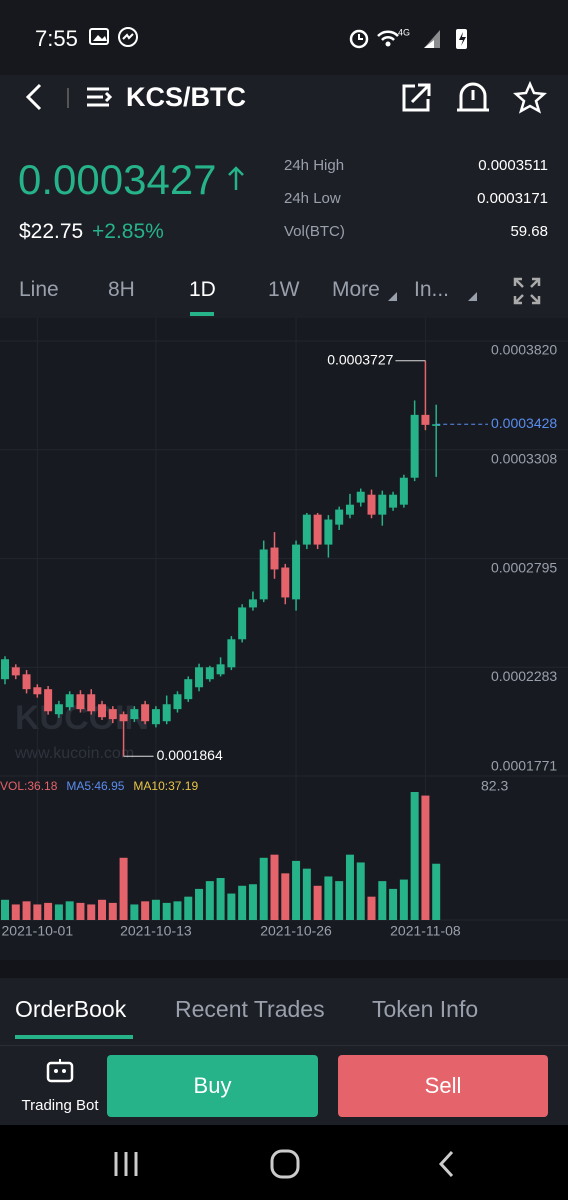  Describe the element at coordinates (524, 423) in the screenshot. I see `current-price-label: 0.0003428` at that location.